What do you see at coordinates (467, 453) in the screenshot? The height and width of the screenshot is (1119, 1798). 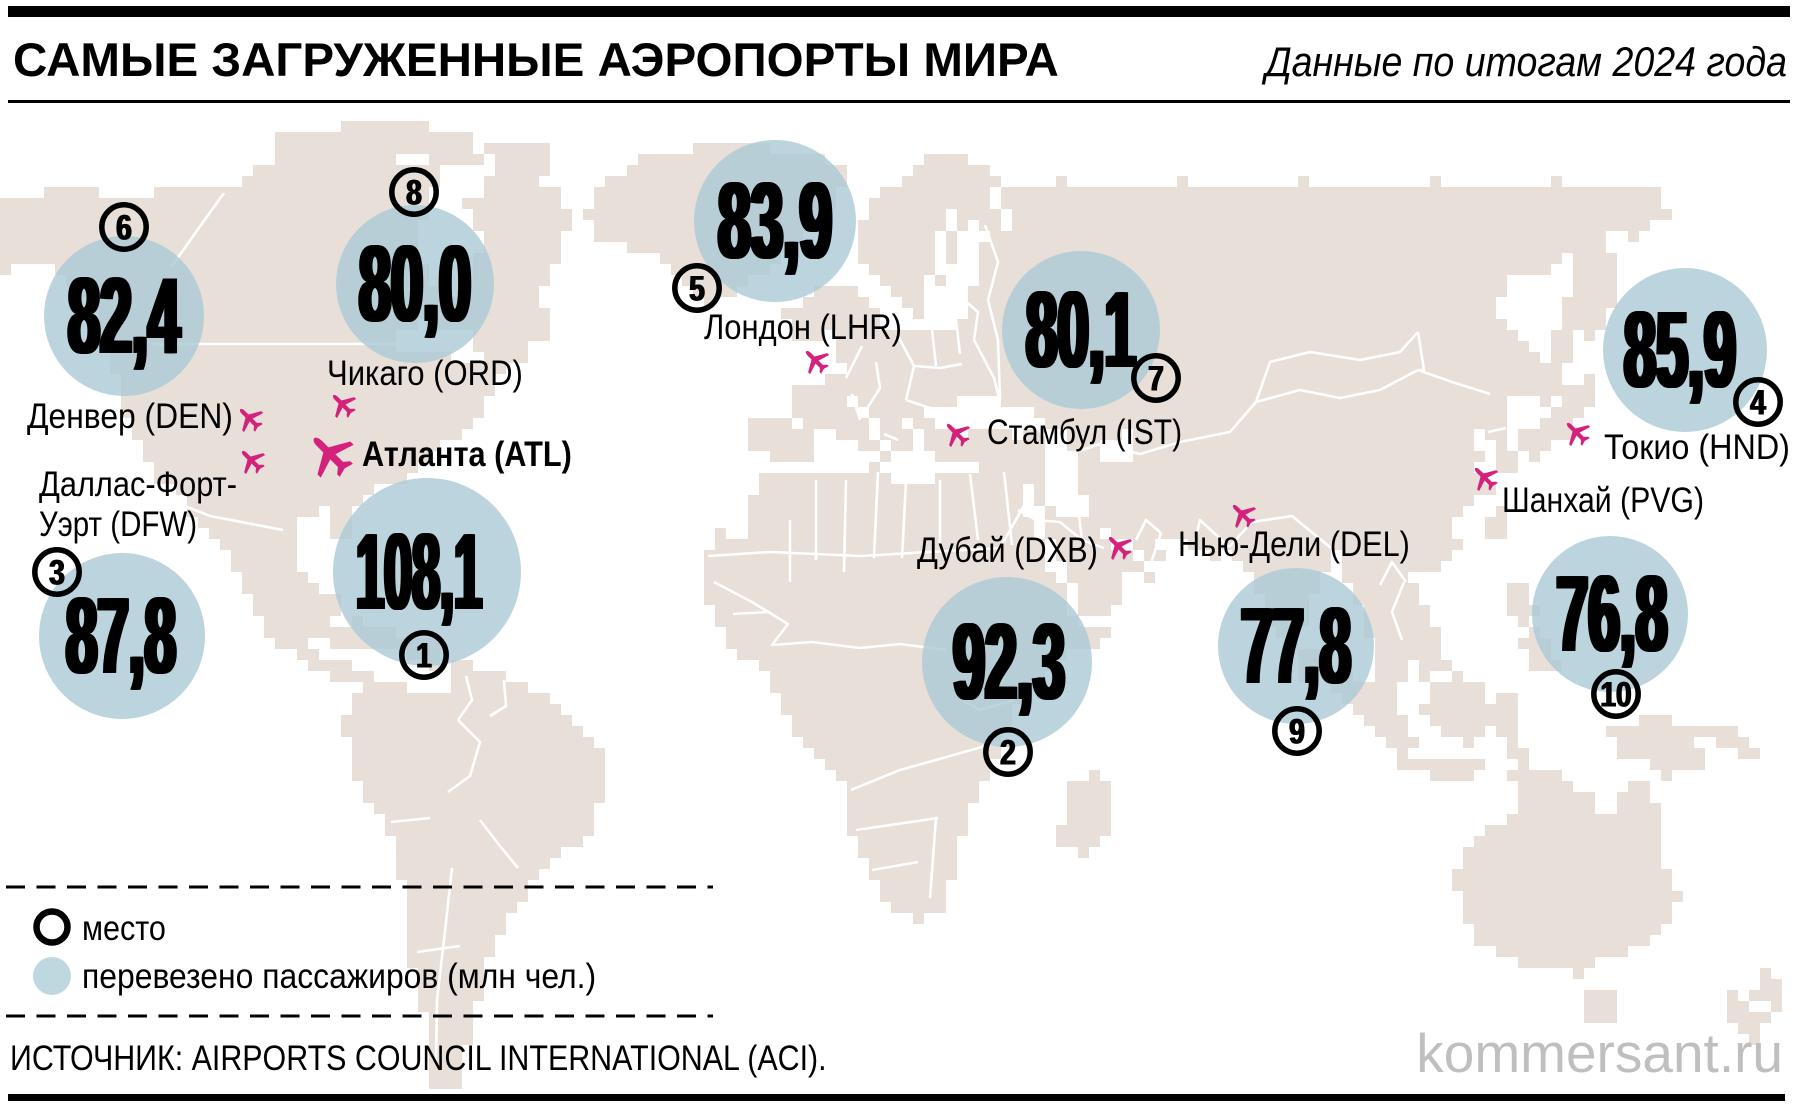 I see `svg-text: Атланта (ATL)` at bounding box center [467, 453].